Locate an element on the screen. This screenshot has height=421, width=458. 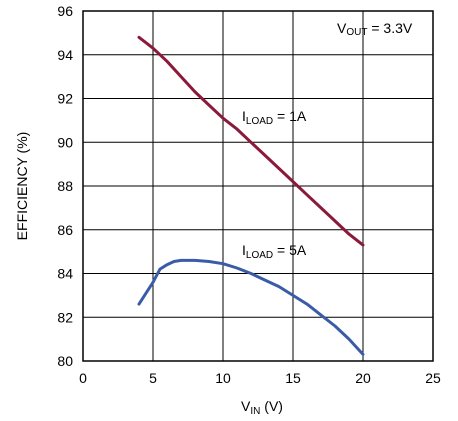
series-label-5a-sub: LOAD is located at coordinates (259, 255).